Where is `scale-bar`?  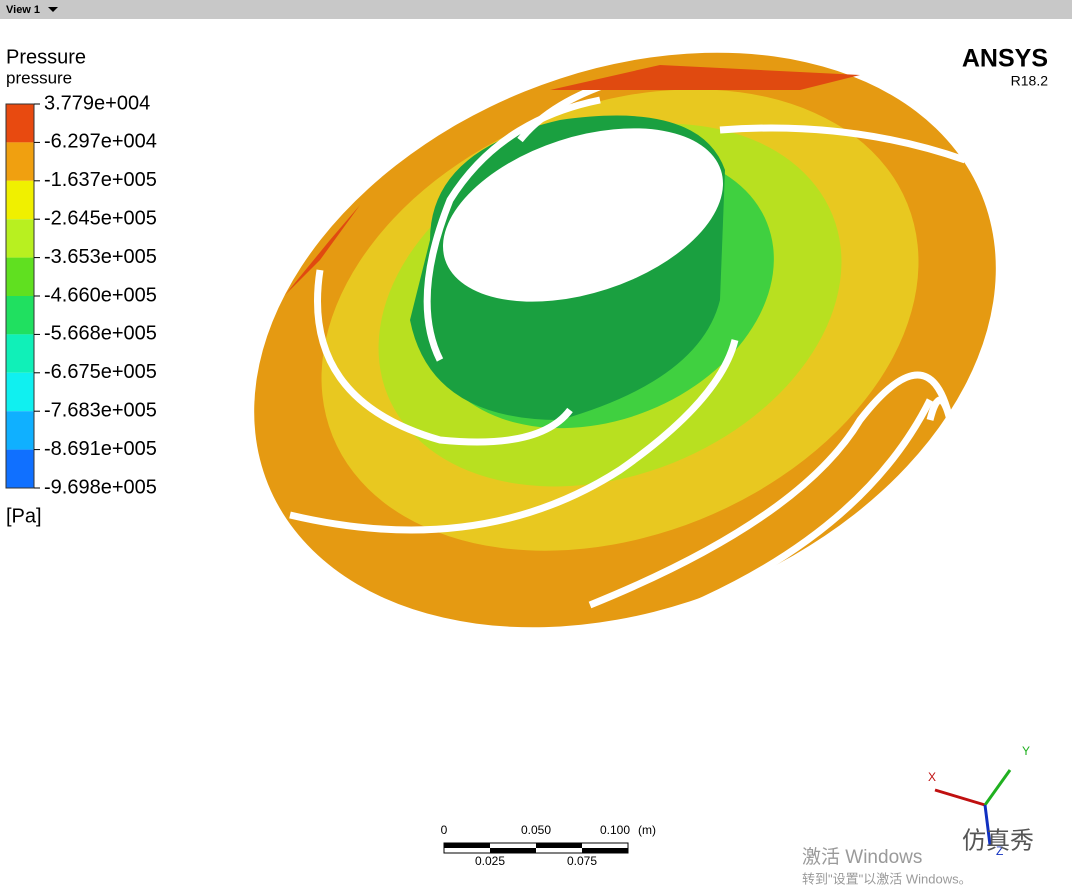 scale-bar is located at coordinates (536, 848).